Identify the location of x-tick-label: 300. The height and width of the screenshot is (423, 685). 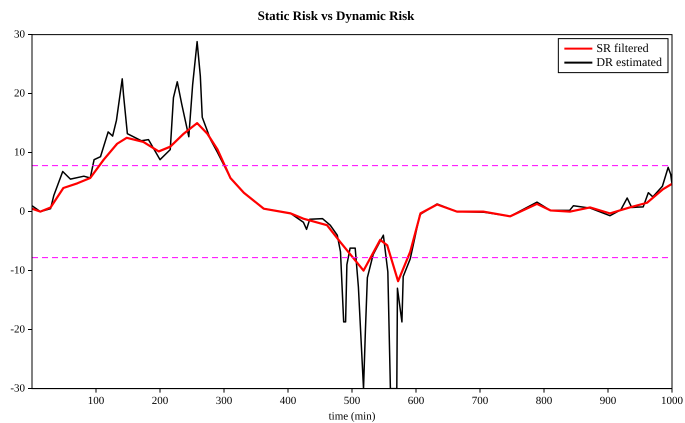
(224, 401).